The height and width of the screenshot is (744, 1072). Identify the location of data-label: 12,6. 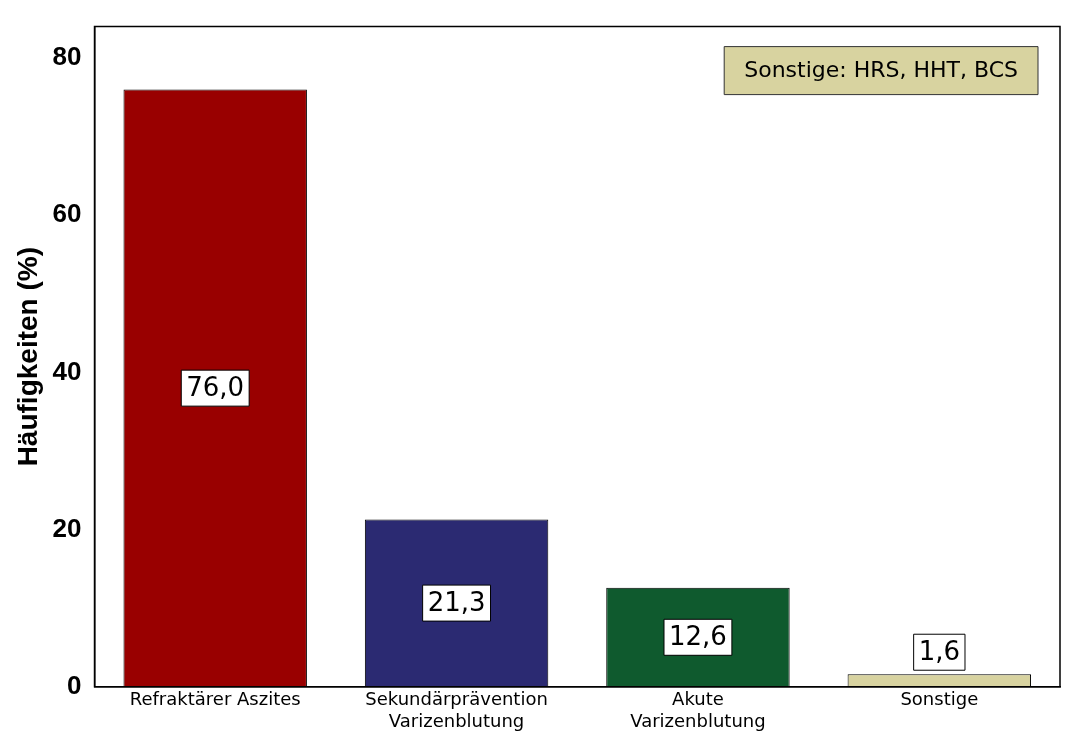
(698, 636).